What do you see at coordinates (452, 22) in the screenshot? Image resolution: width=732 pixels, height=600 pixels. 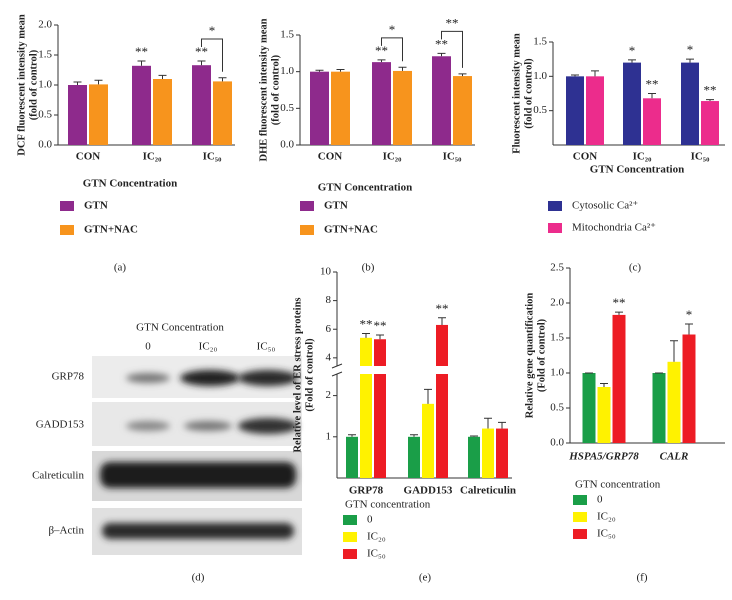 I see `bracket-label: **` at bounding box center [452, 22].